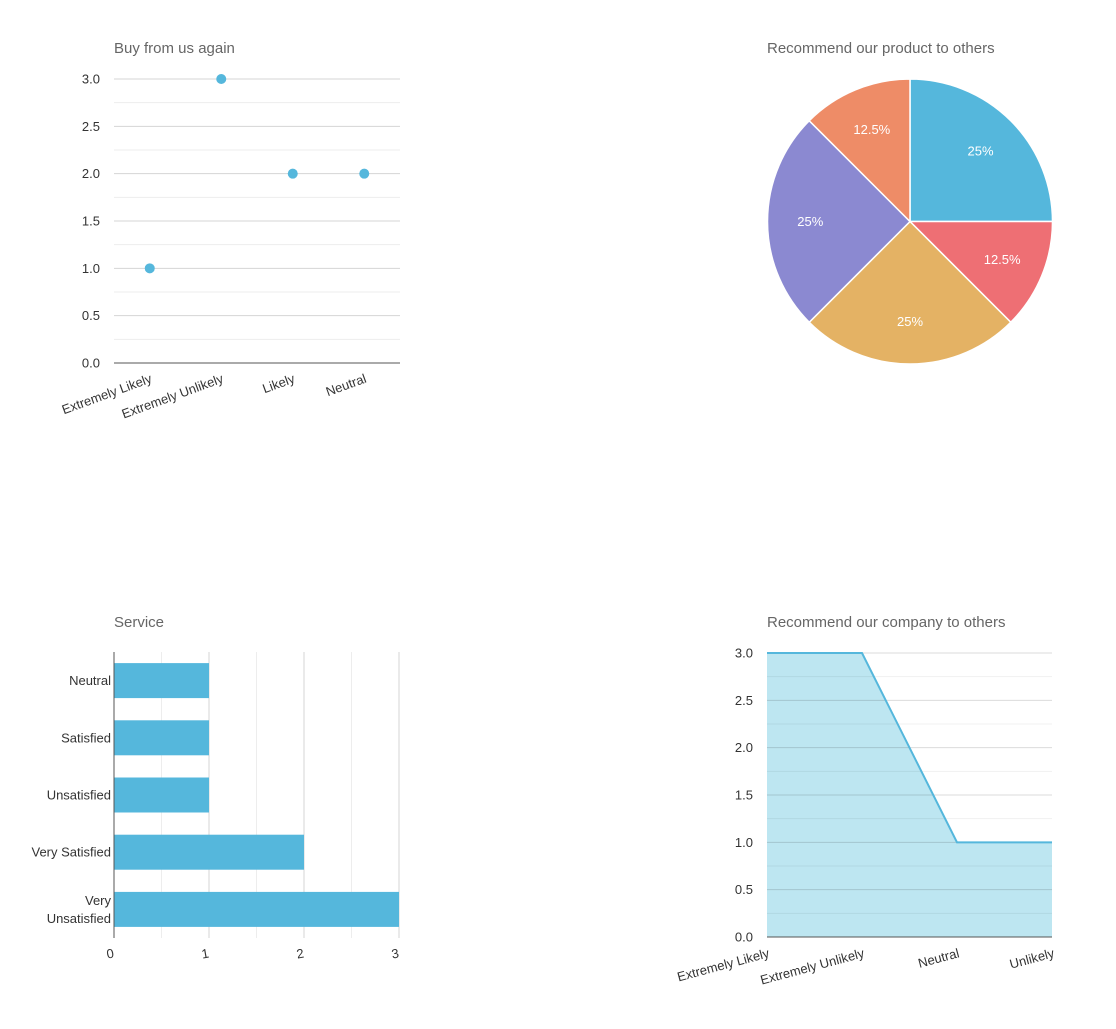 The height and width of the screenshot is (1029, 1116). I want to click on x-tick-label: Likely, so click(278, 384).